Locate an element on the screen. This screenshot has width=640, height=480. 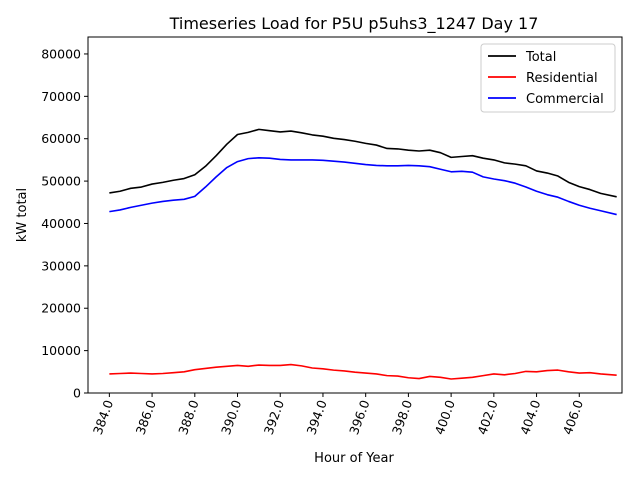
legend: Total Residential Commercial is located at coordinates (548, 78).